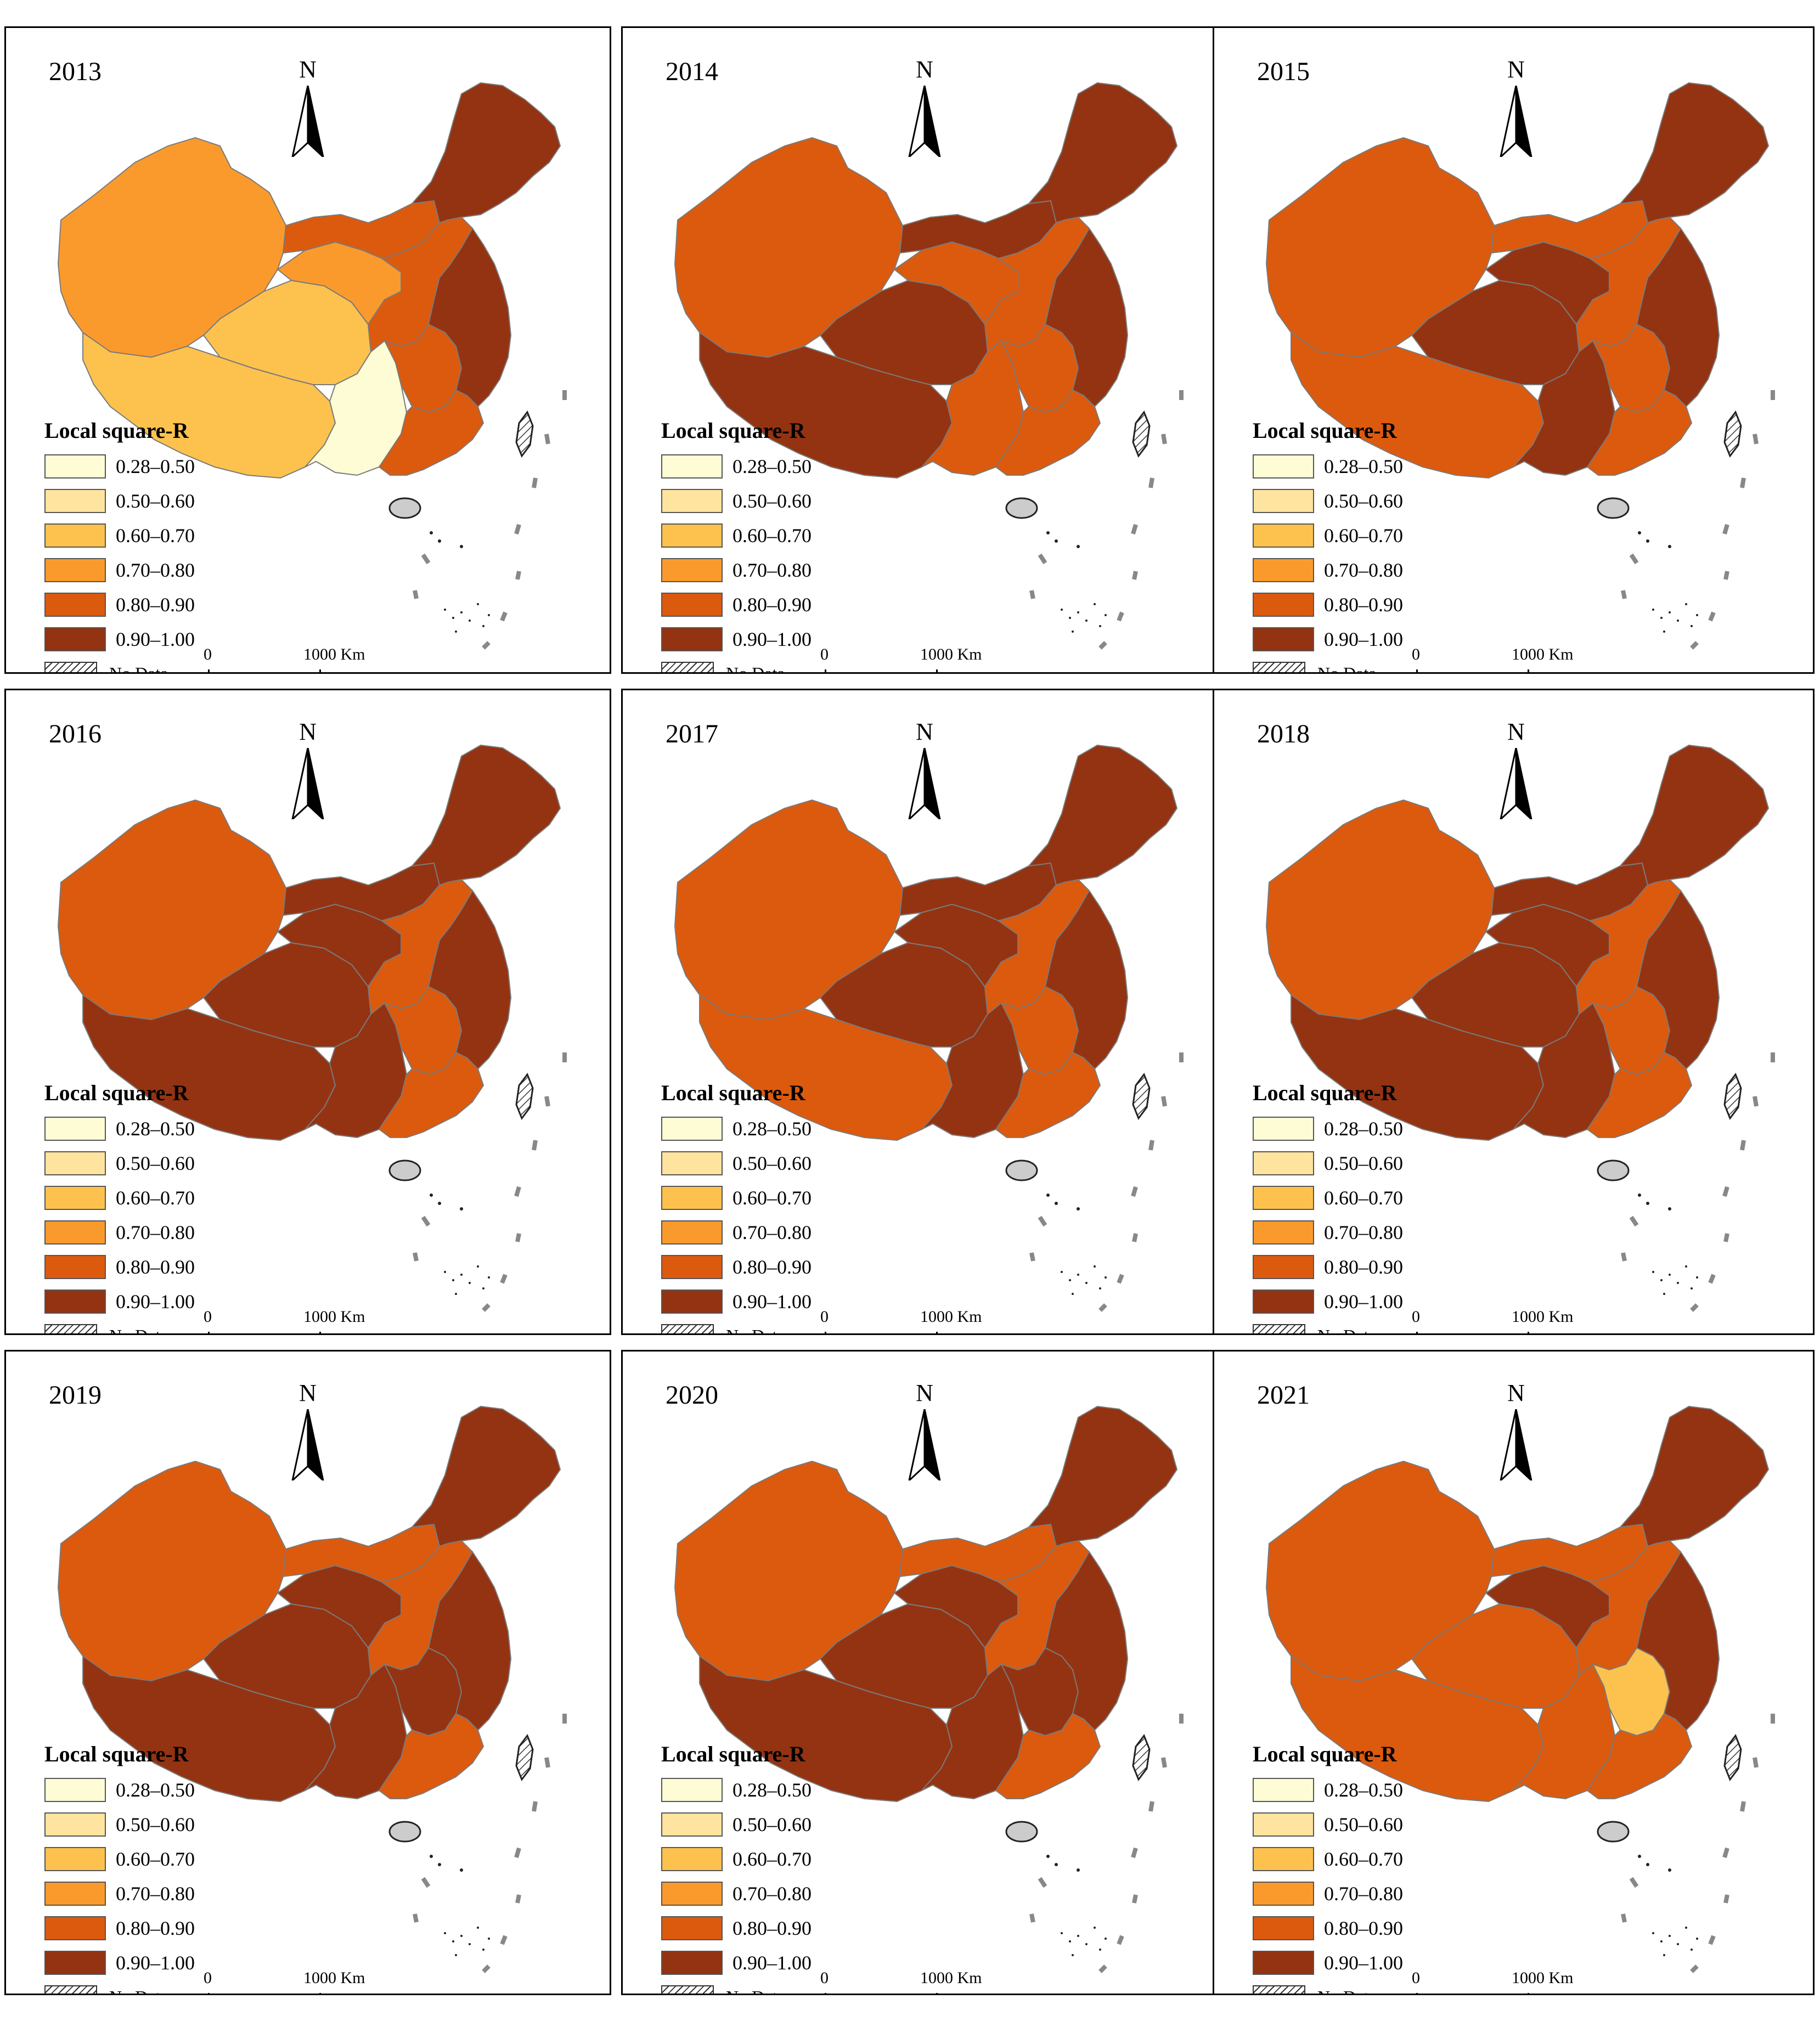 This screenshot has height=2027, width=1820. What do you see at coordinates (1732, 1758) in the screenshot?
I see `taiwan-no-data` at bounding box center [1732, 1758].